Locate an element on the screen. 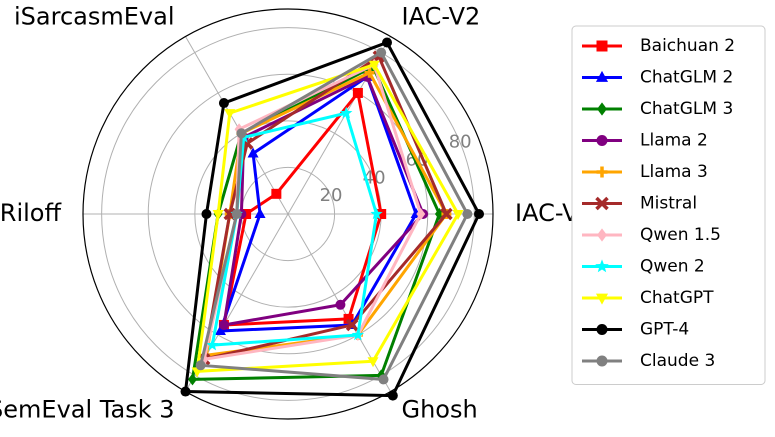 The width and height of the screenshot is (775, 437). tick-label: 80 is located at coordinates (460, 142).